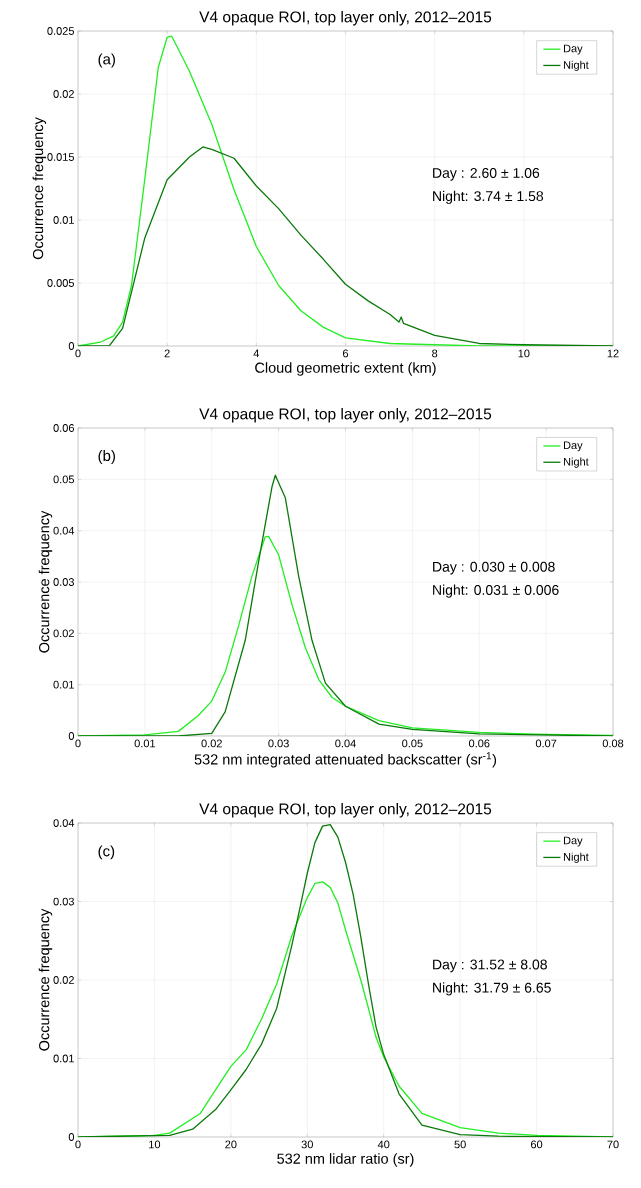 This screenshot has width=641, height=1188. What do you see at coordinates (494, 568) in the screenshot?
I see `annotation: Day : 0.030 ± 0.008` at bounding box center [494, 568].